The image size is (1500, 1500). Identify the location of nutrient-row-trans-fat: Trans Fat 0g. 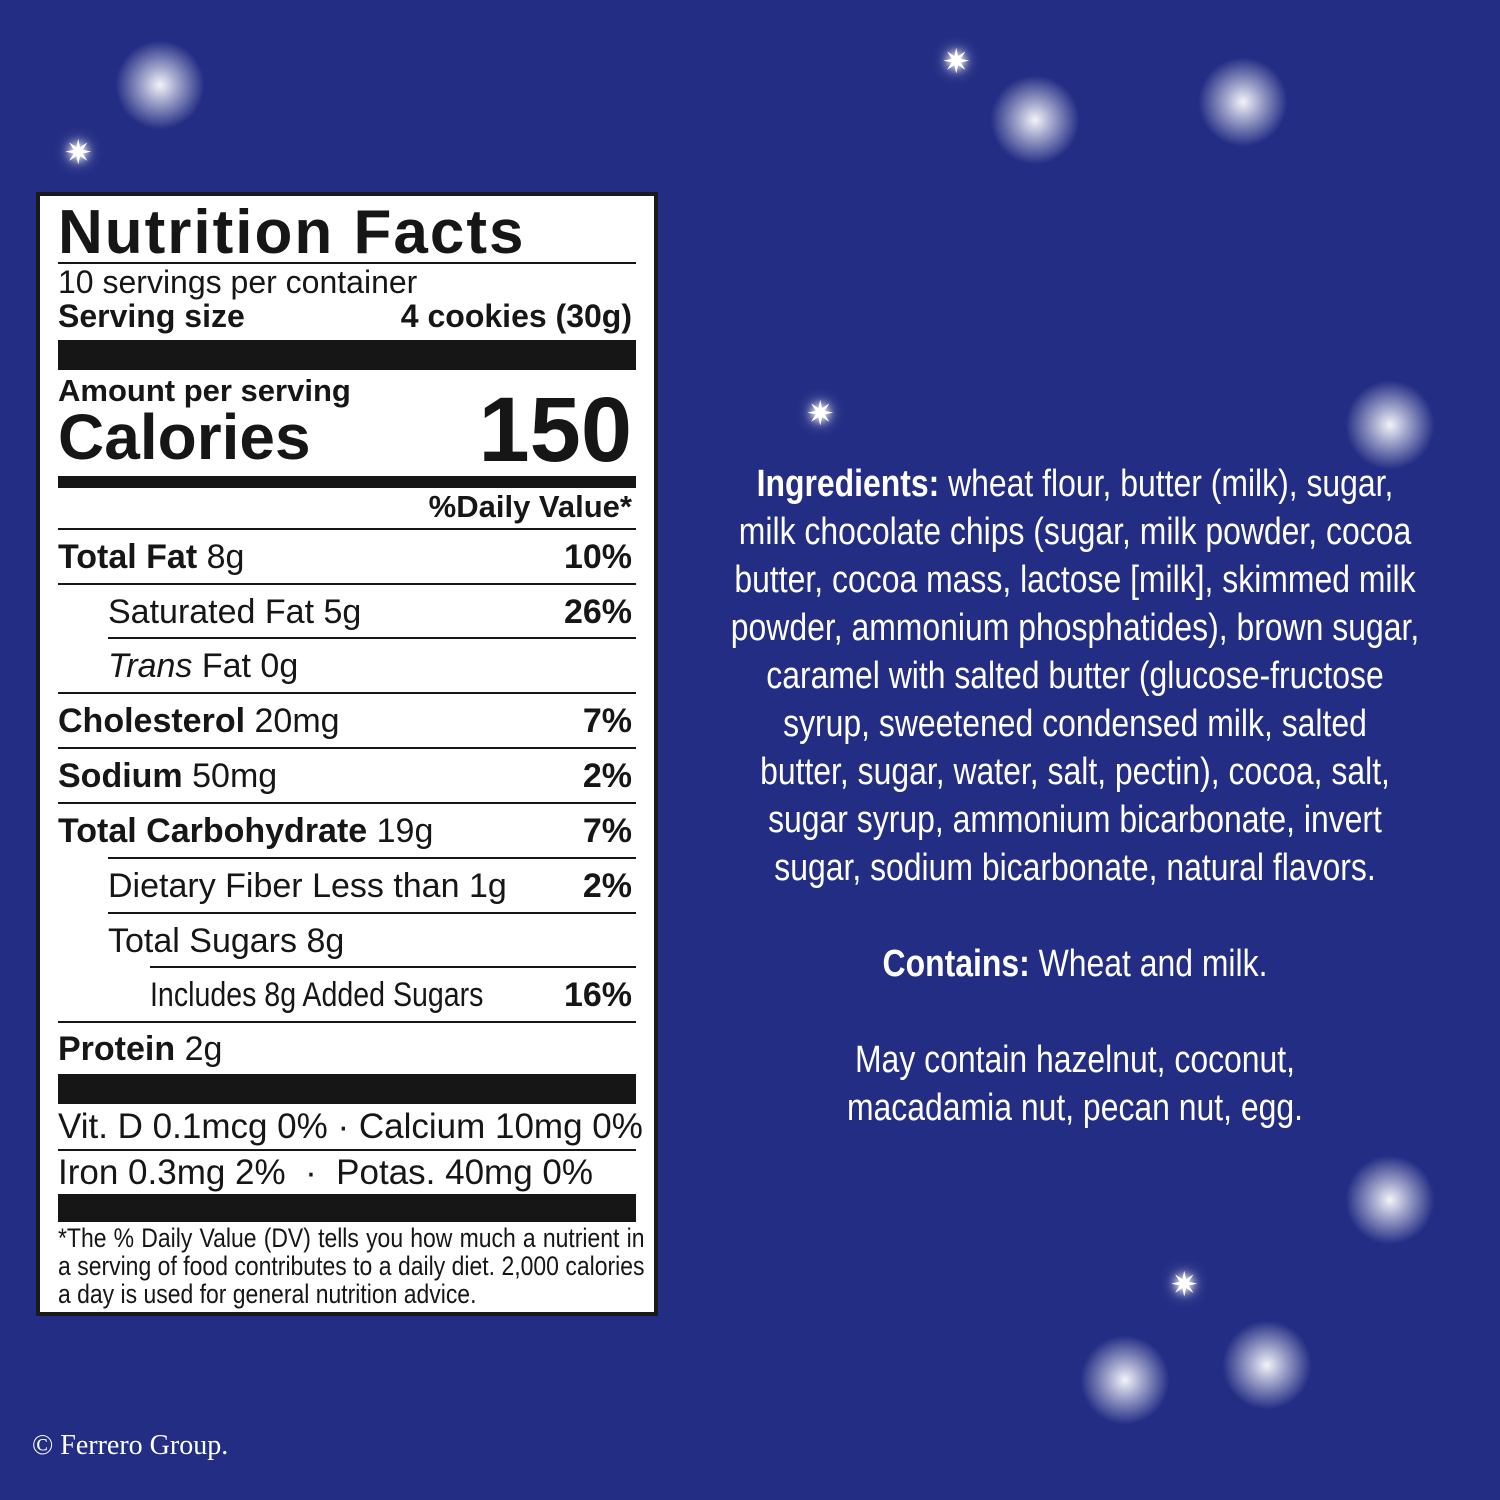
(203, 666).